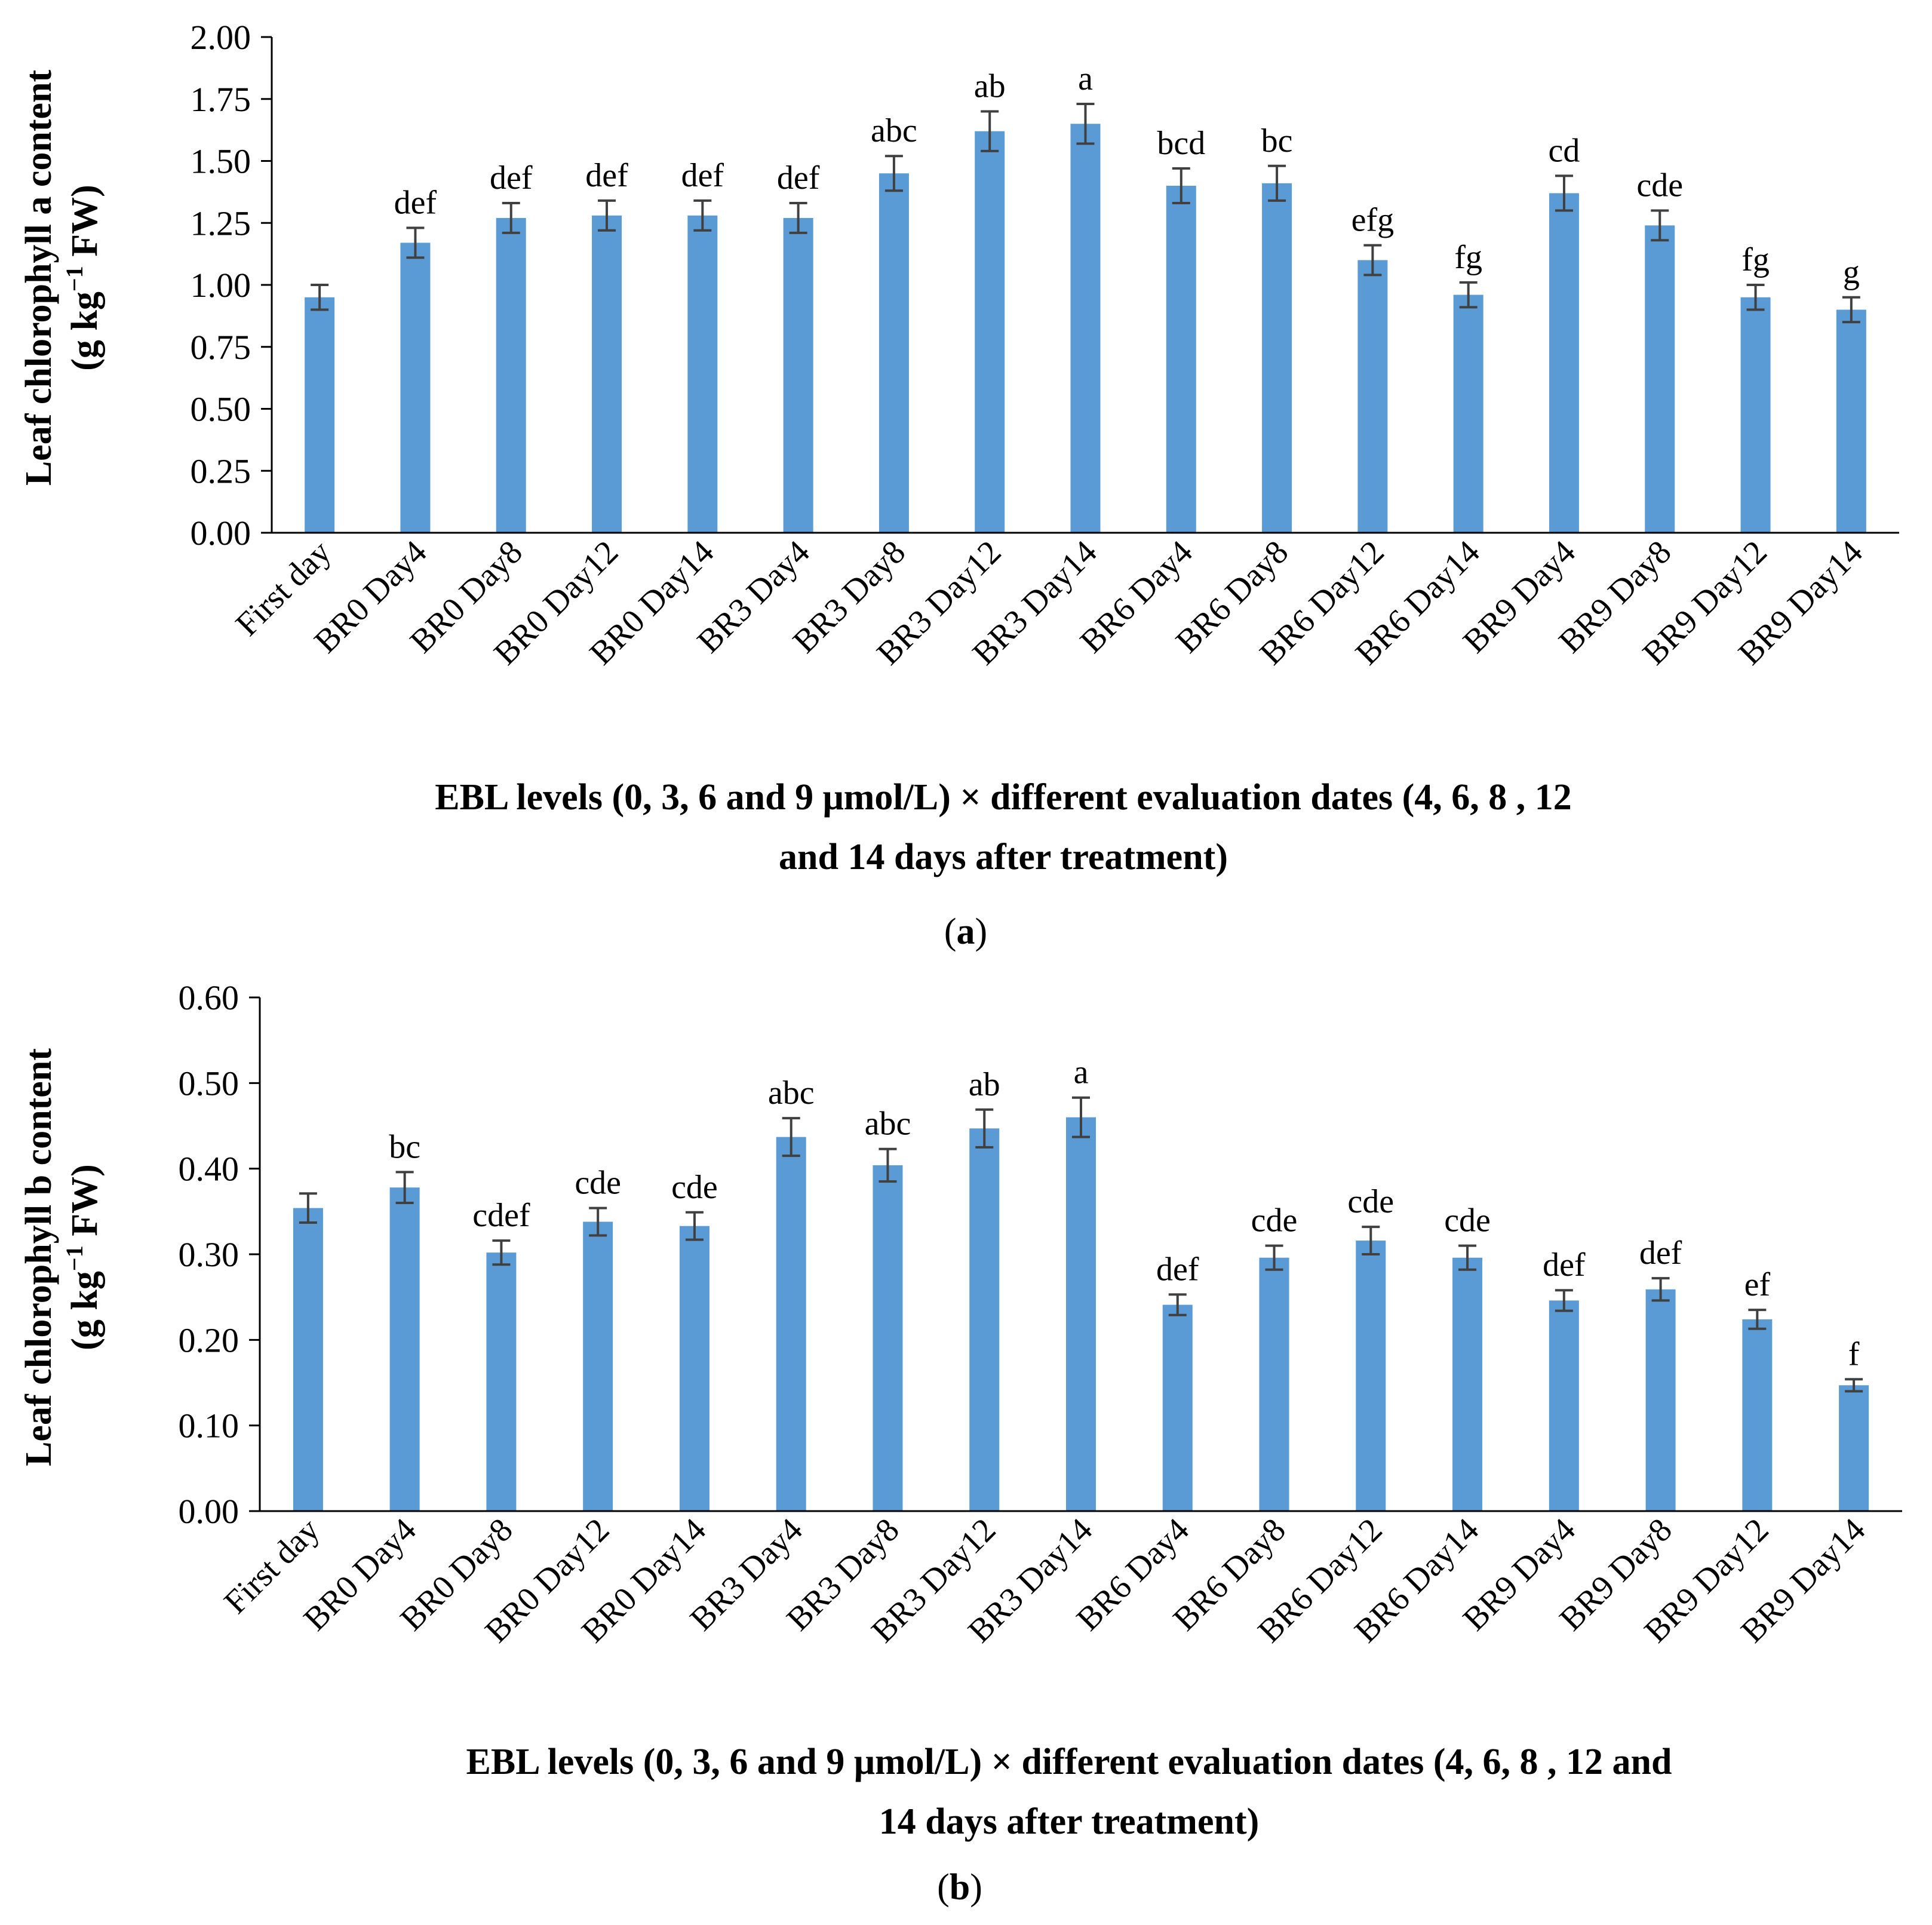  What do you see at coordinates (1003, 857) in the screenshot?
I see `x-axis-title-a-line2: and 14 days after treatment)` at bounding box center [1003, 857].